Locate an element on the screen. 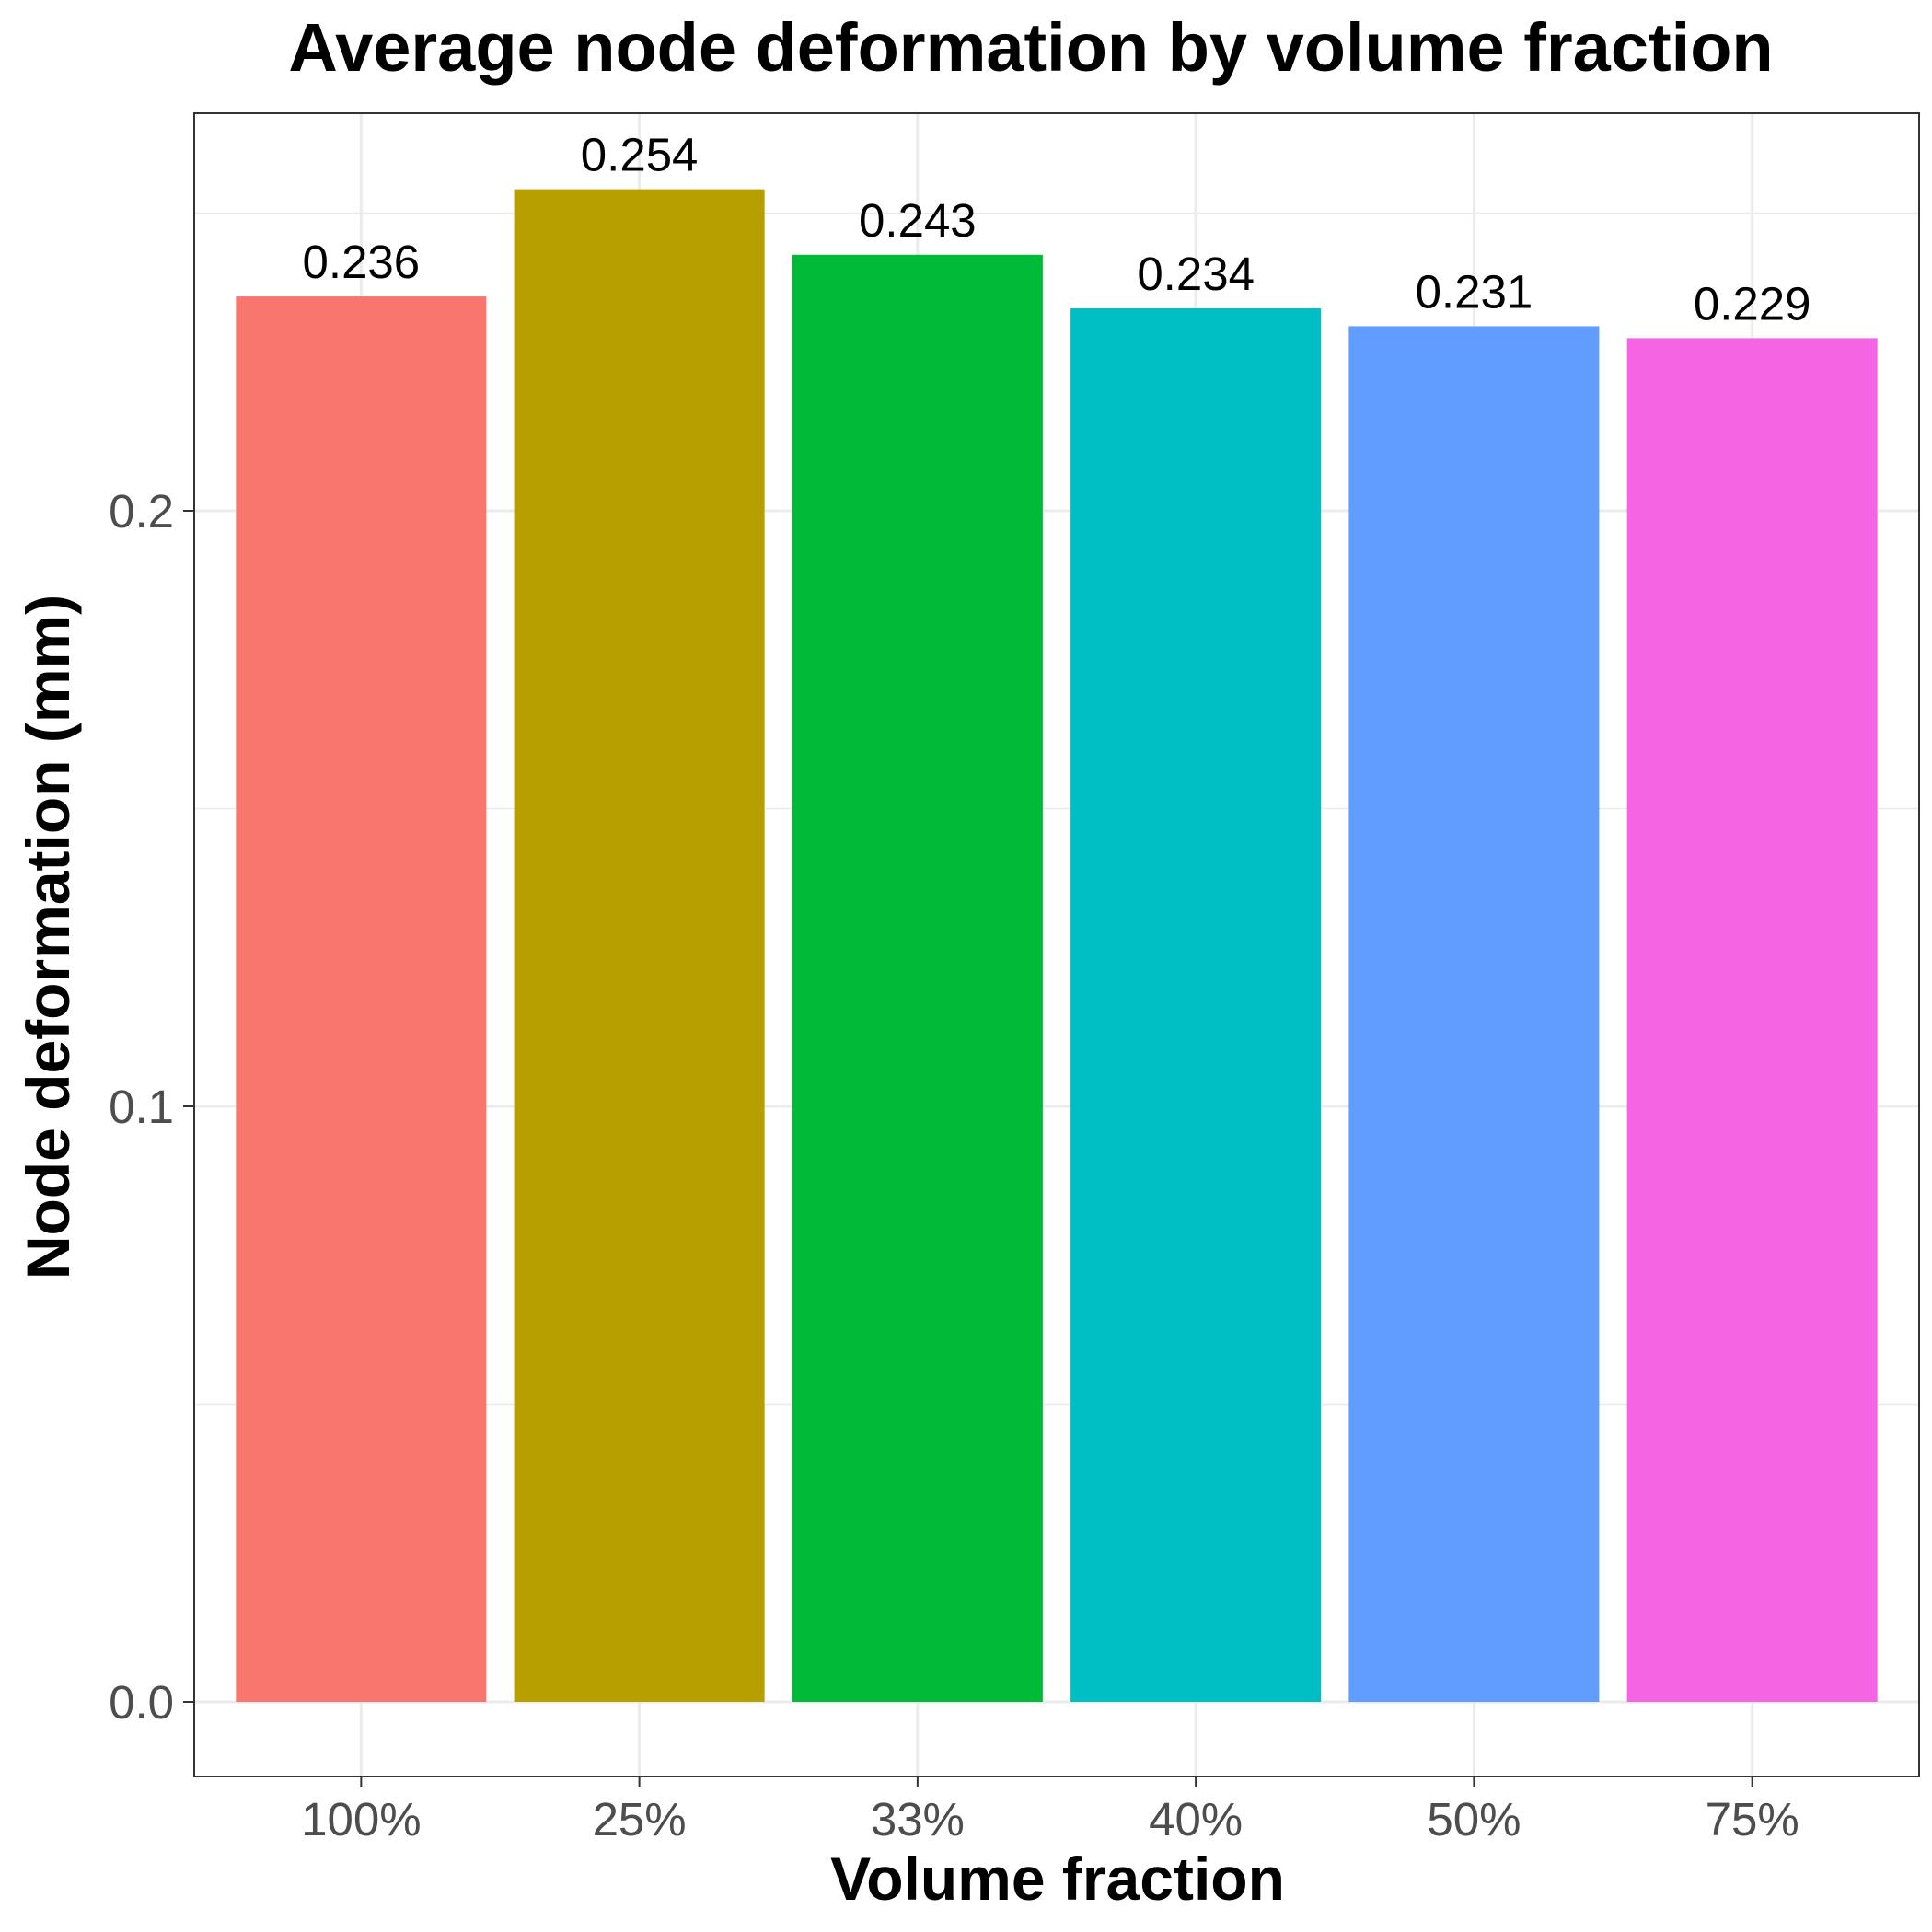 This screenshot has height=1932, width=1932. x-tick-label: 40% is located at coordinates (1196, 1819).